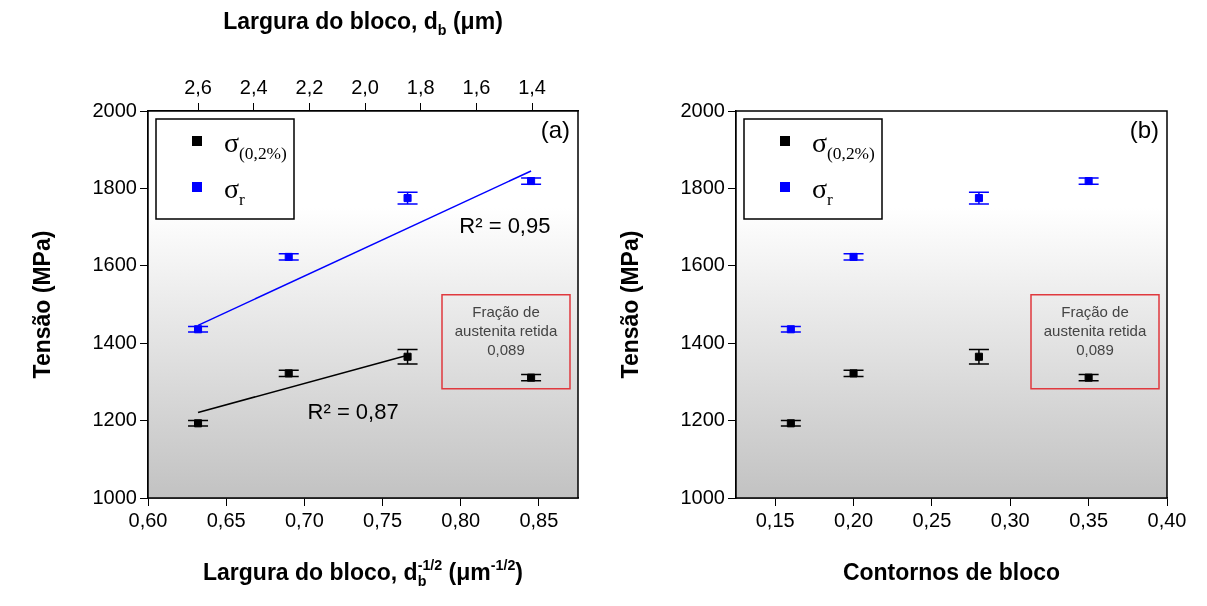 Image resolution: width=1207 pixels, height=606 pixels. What do you see at coordinates (854, 519) in the screenshot?
I see `x-tick-label: 0,20` at bounding box center [854, 519].